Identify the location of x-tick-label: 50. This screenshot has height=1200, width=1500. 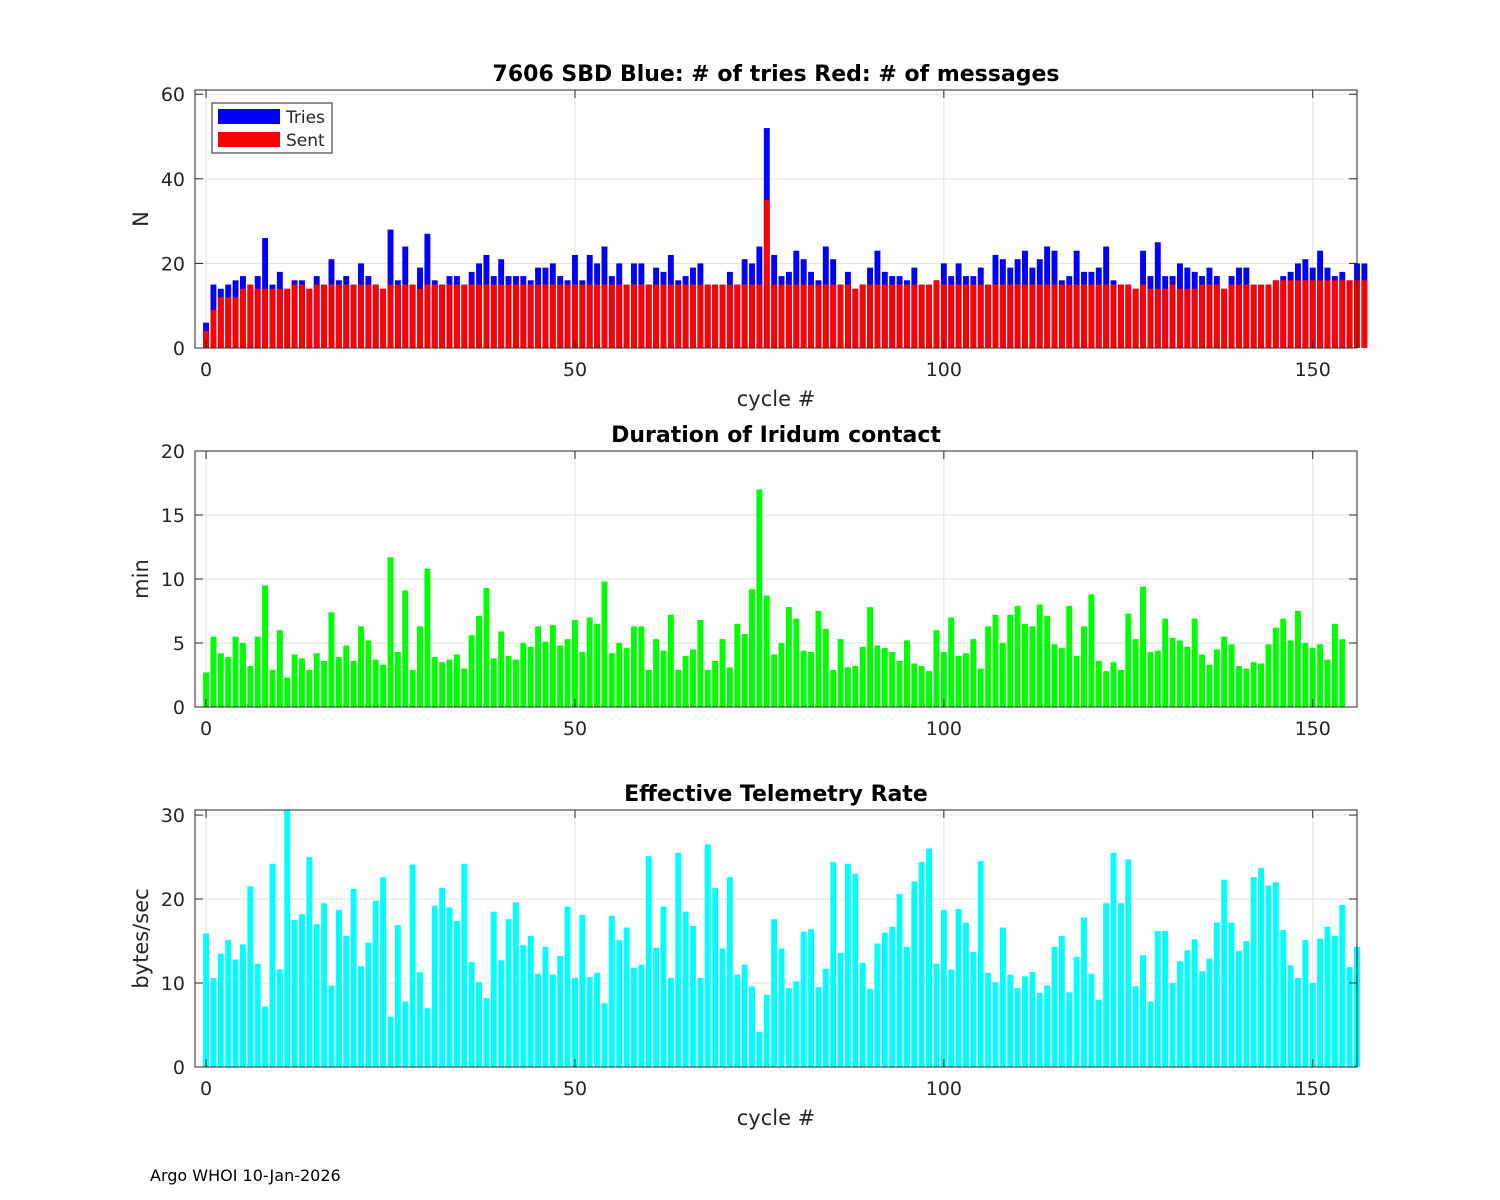
(575, 729).